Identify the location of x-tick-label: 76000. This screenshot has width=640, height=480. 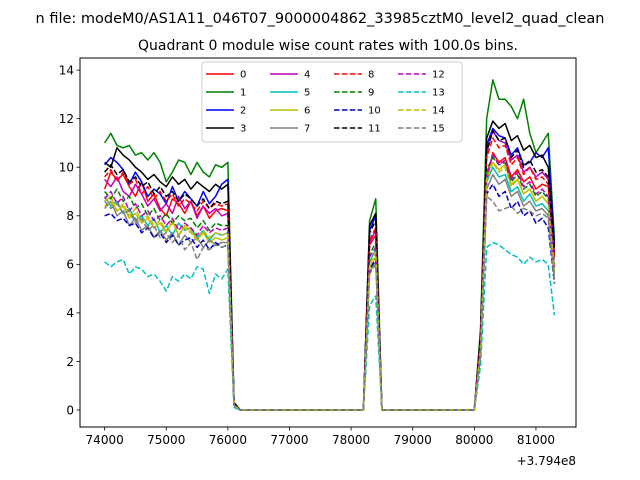
(228, 440).